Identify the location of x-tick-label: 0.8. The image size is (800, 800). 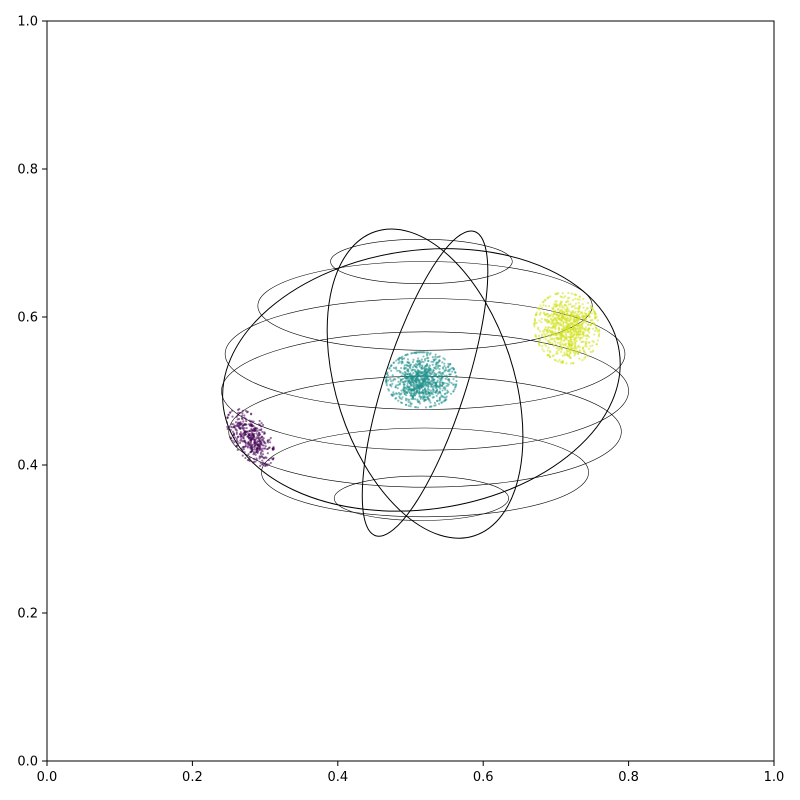
(628, 777).